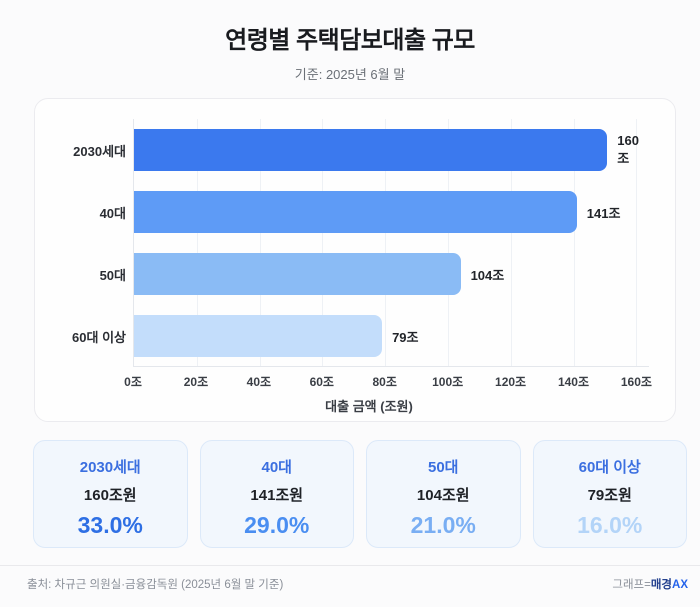 The width and height of the screenshot is (700, 607). I want to click on x-axis-label: 대출 금액 (조원), so click(369, 406).